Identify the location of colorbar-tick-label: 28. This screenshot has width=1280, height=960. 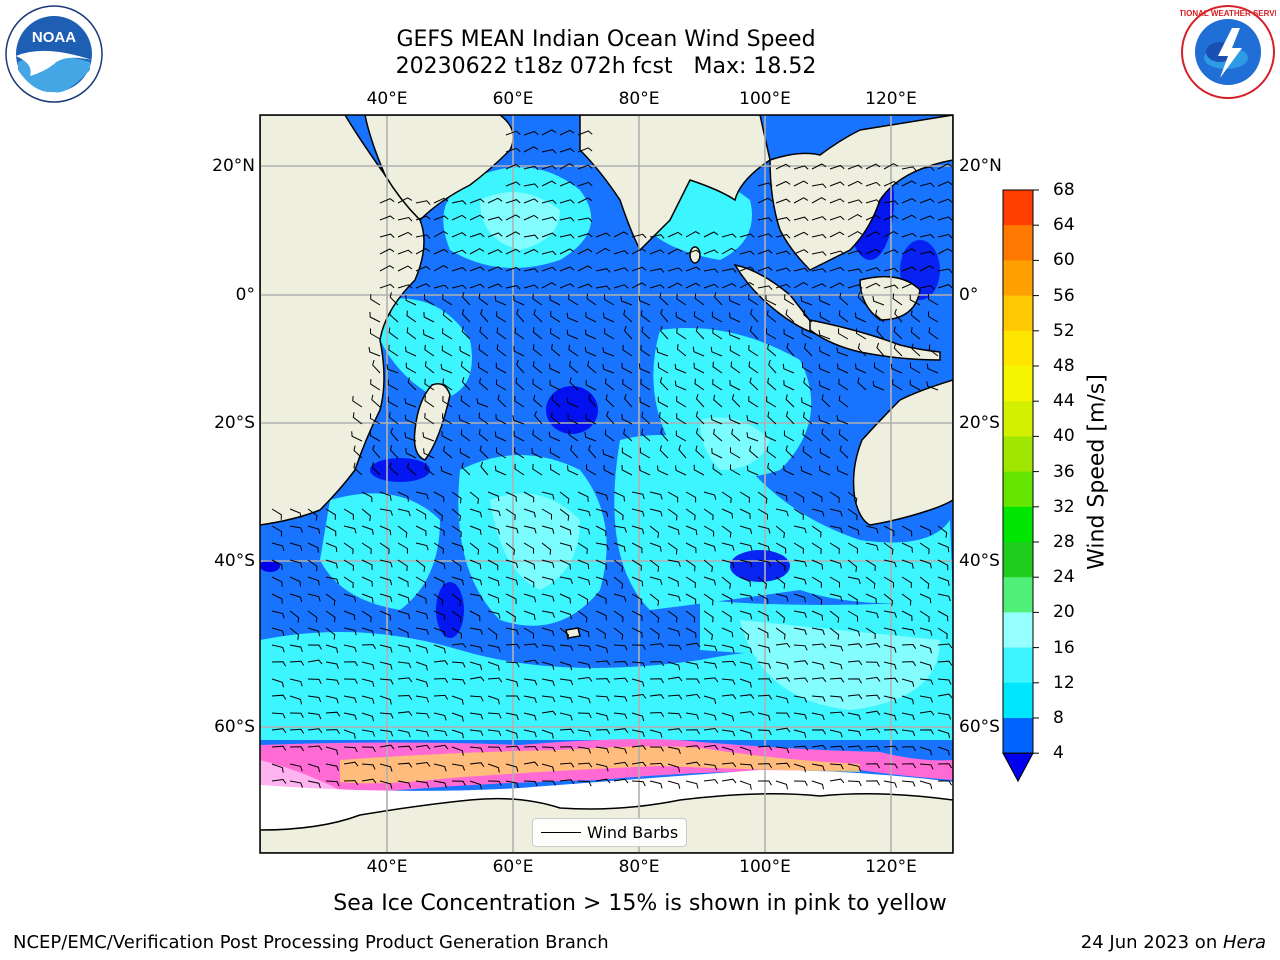
(1064, 542).